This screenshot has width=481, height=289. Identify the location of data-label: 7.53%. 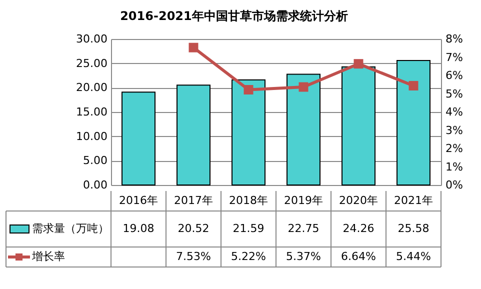
(193, 256).